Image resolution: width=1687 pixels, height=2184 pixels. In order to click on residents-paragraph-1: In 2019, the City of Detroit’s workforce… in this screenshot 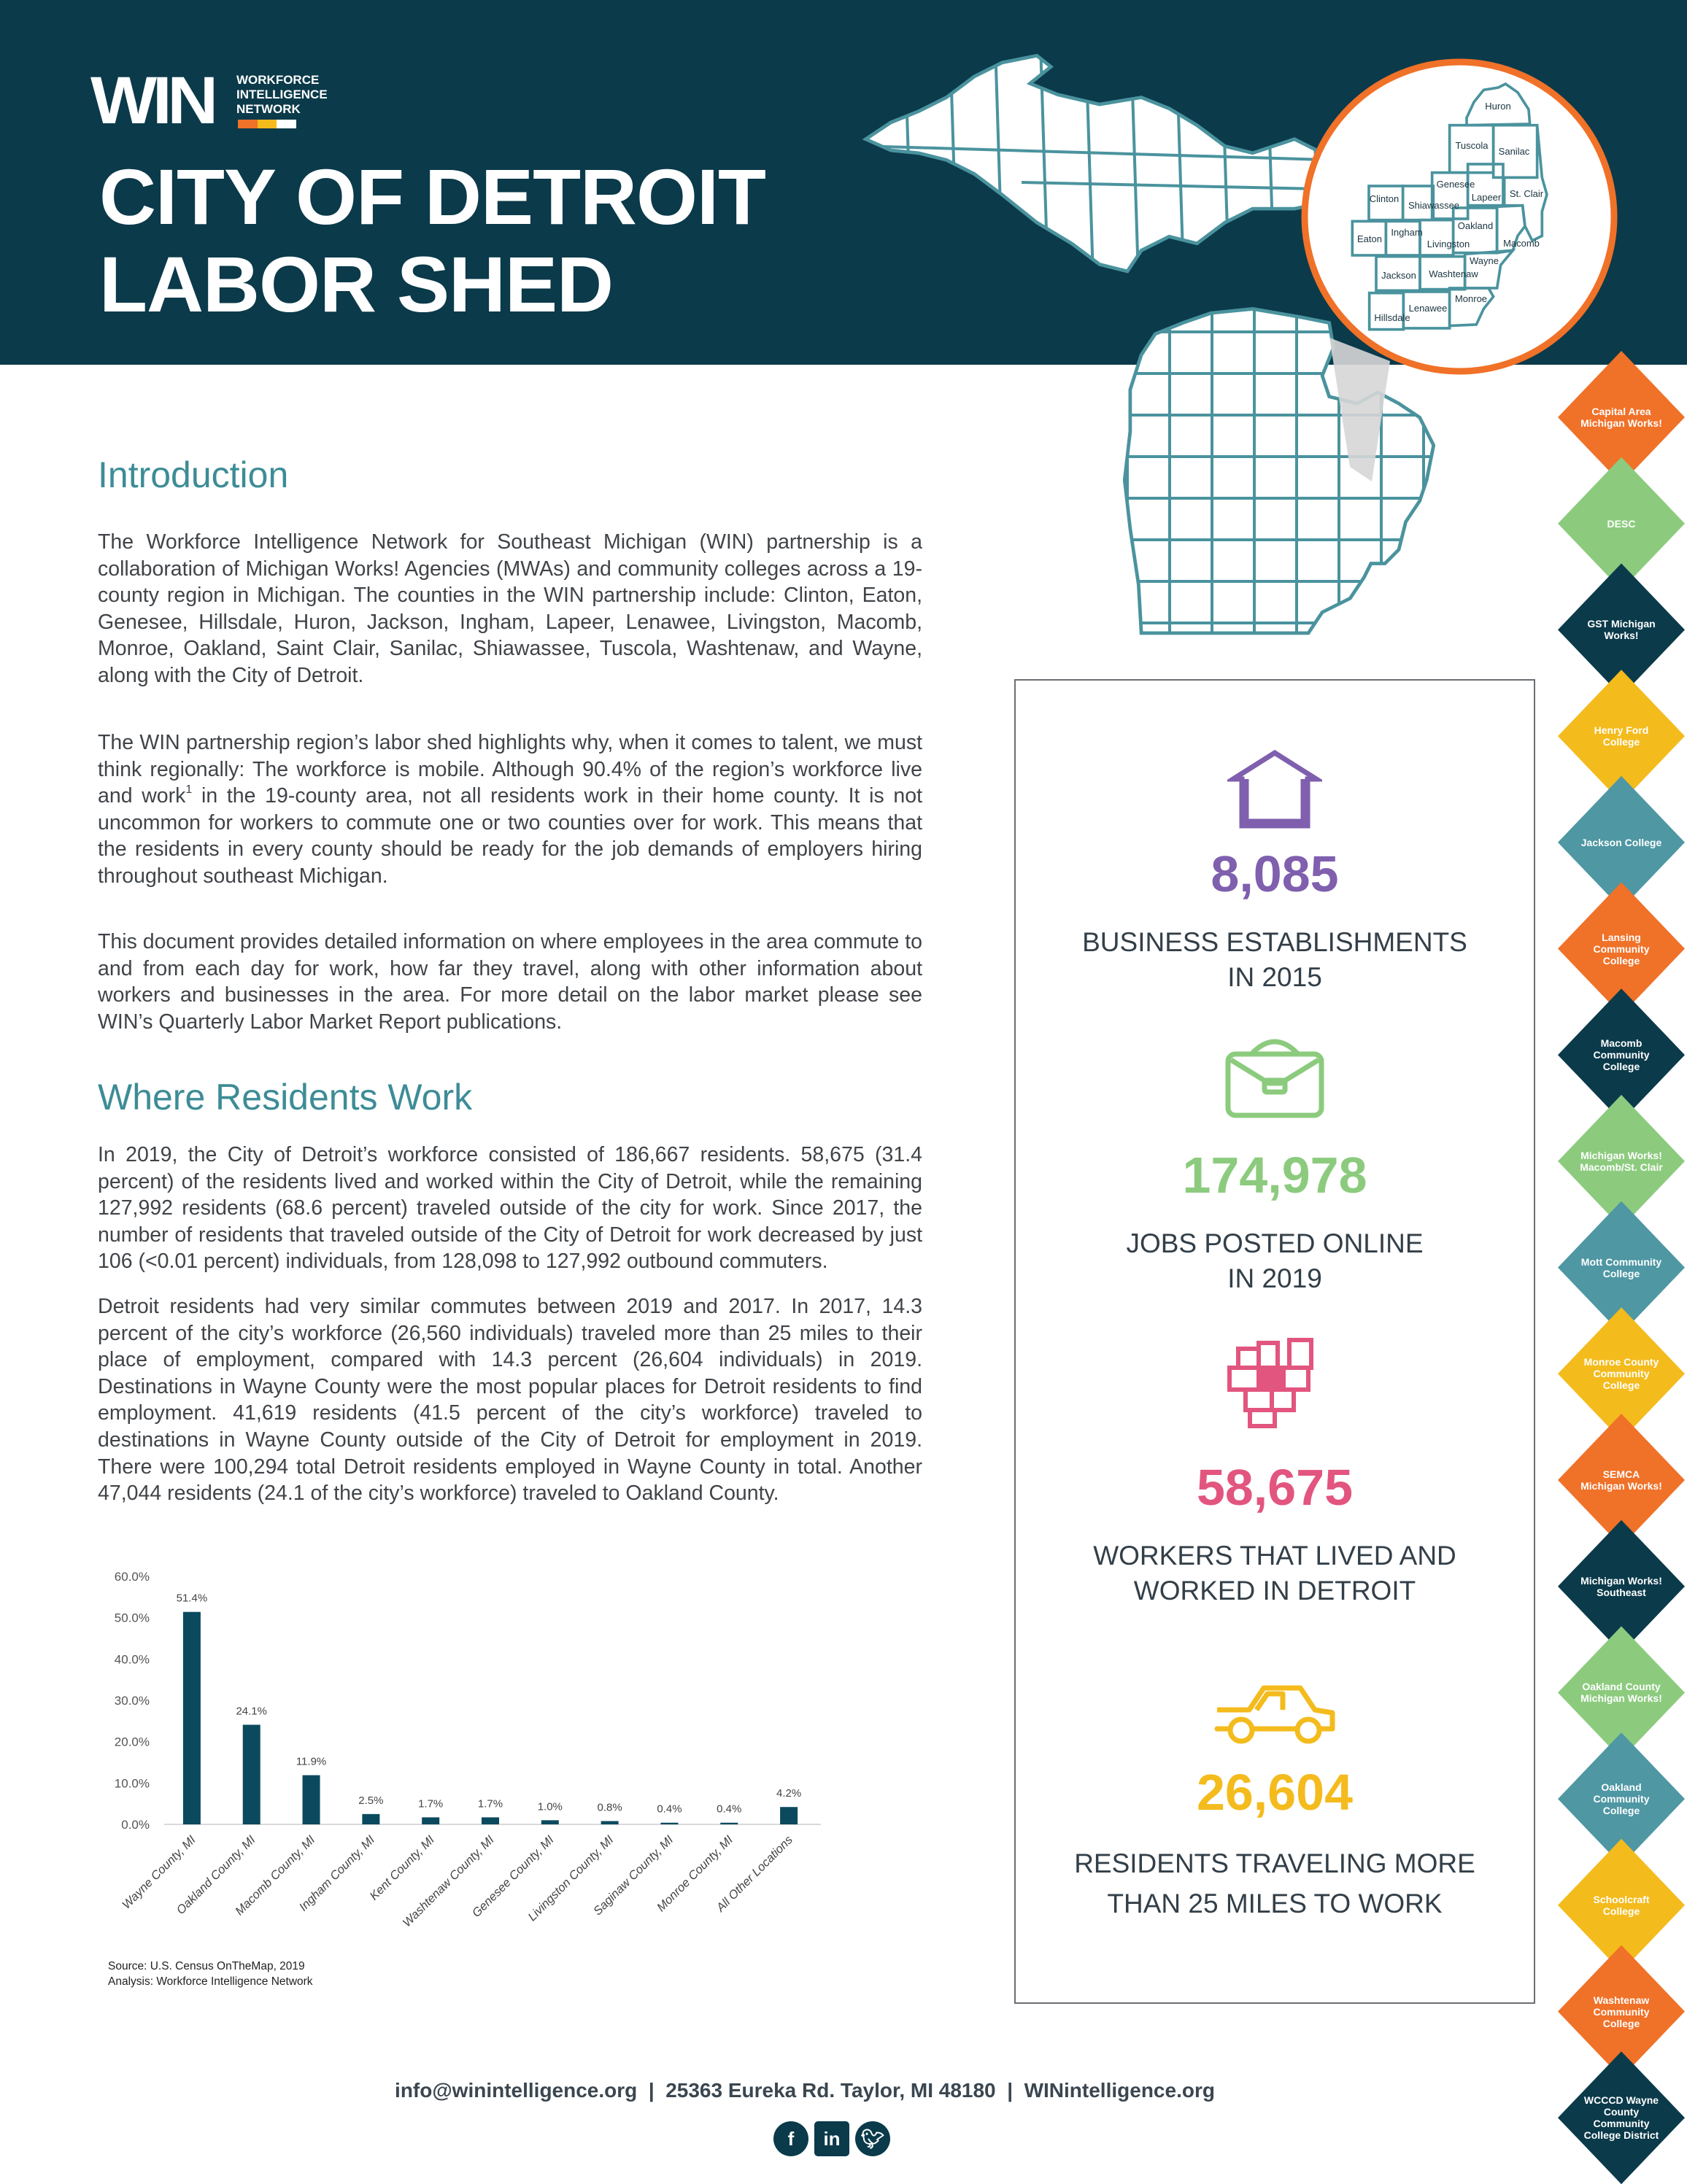, I will do `click(510, 1208)`.